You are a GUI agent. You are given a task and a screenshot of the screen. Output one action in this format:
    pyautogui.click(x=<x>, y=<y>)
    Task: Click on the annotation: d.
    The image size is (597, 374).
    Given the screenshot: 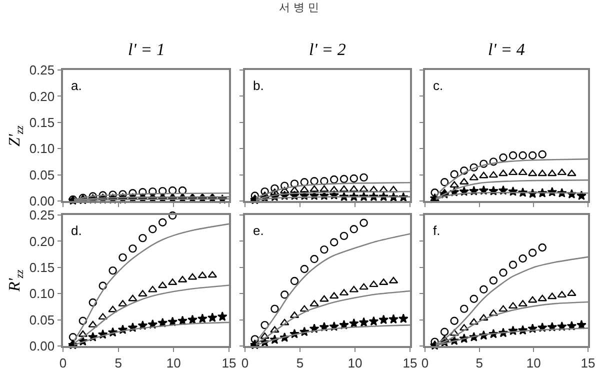 What is the action you would take?
    pyautogui.click(x=76, y=230)
    